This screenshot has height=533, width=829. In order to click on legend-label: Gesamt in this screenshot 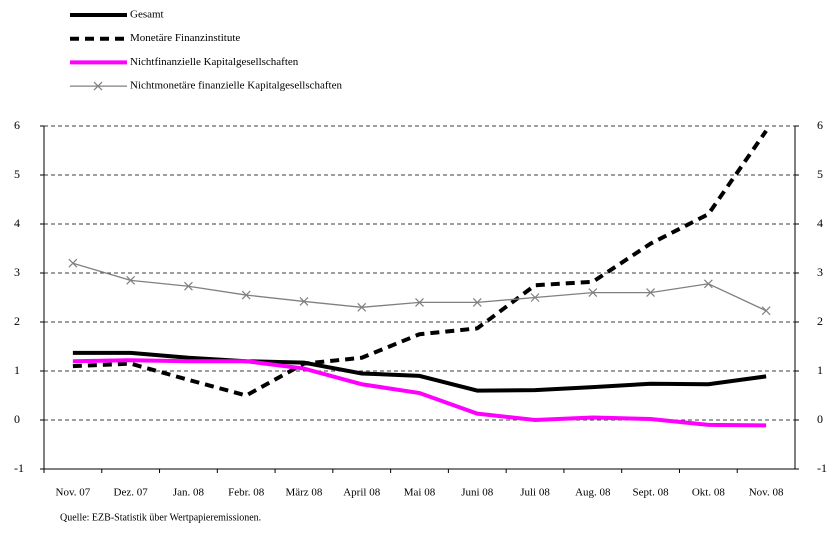, I will do `click(147, 15)`.